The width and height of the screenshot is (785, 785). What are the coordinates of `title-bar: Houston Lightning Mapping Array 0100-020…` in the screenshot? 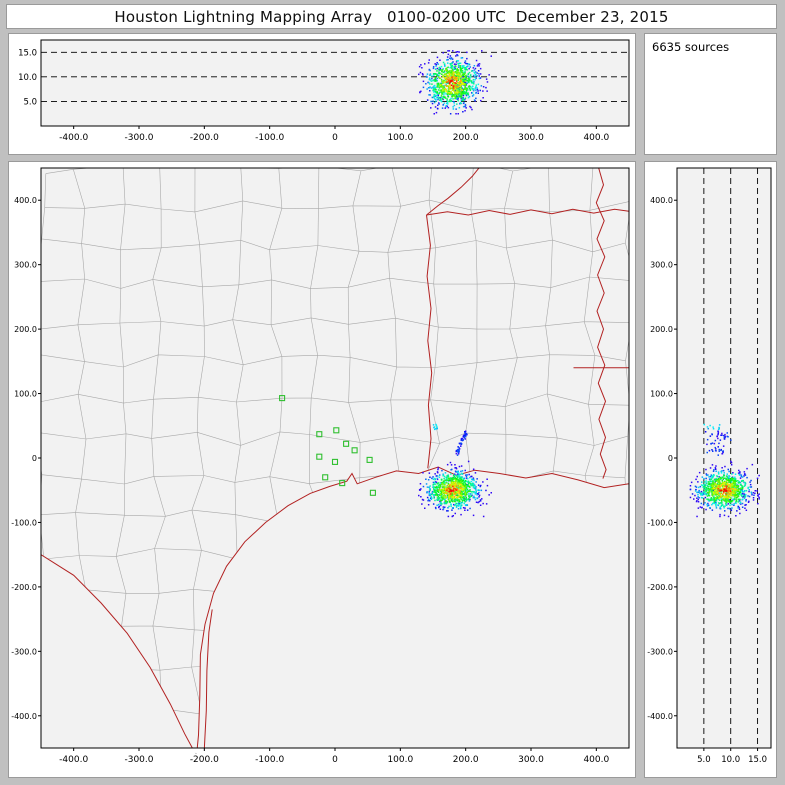 It's located at (391, 16).